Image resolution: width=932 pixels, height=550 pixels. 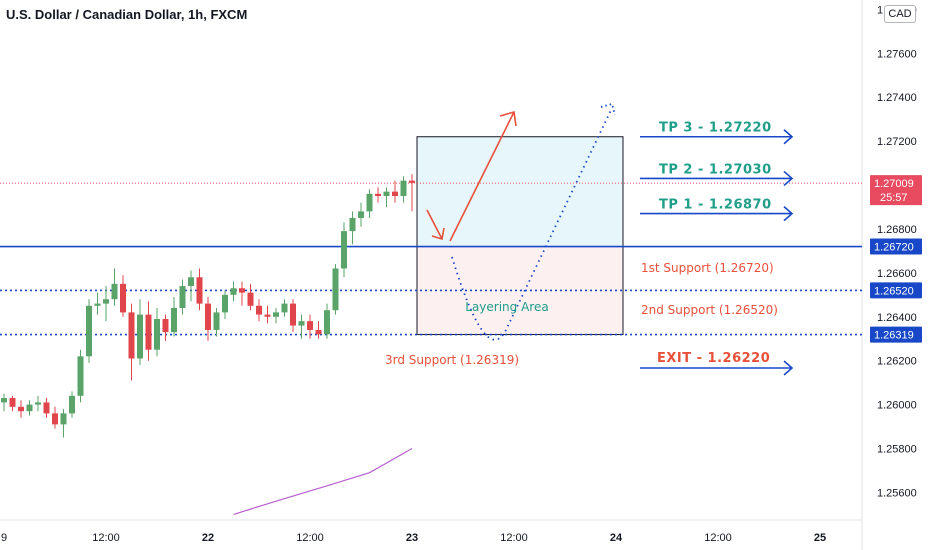 What do you see at coordinates (894, 198) in the screenshot?
I see `svg-text: 25:57` at bounding box center [894, 198].